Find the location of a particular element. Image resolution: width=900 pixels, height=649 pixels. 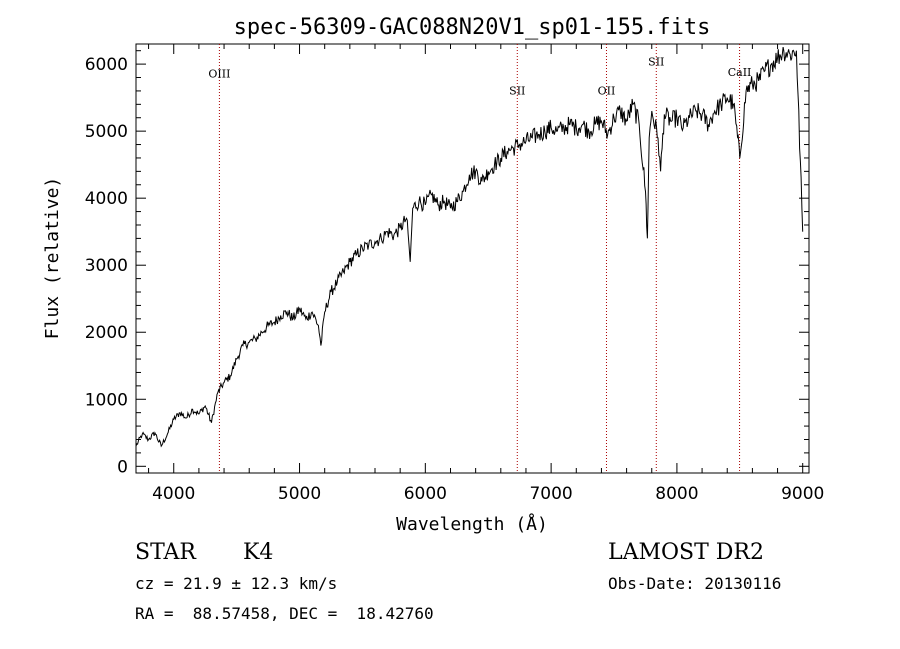

y-tick-label: 5000 is located at coordinates (106, 132).